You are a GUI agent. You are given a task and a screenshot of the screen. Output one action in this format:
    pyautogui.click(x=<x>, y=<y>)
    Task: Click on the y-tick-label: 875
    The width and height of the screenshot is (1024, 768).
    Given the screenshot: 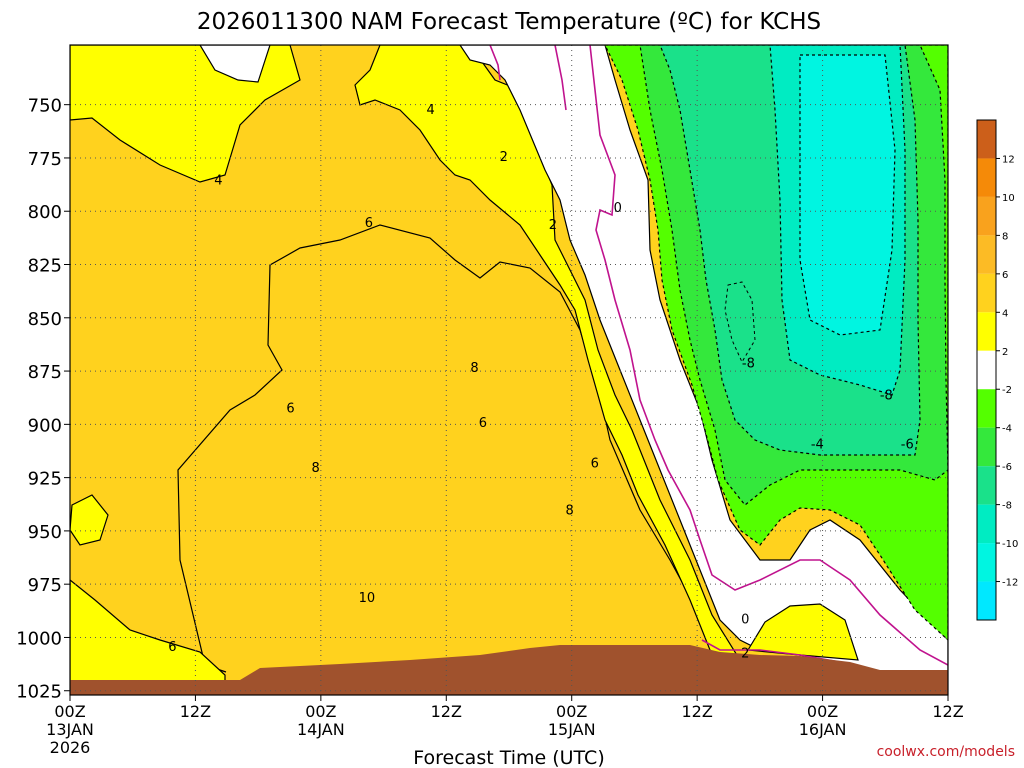 What is the action you would take?
    pyautogui.click(x=45, y=372)
    